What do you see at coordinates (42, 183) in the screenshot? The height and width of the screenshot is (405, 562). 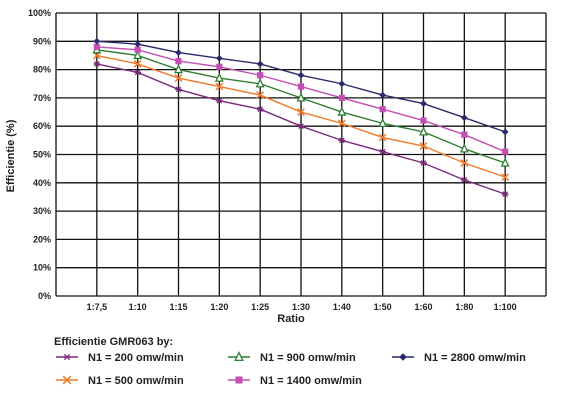 I see `y-tick-label: 40%` at bounding box center [42, 183].